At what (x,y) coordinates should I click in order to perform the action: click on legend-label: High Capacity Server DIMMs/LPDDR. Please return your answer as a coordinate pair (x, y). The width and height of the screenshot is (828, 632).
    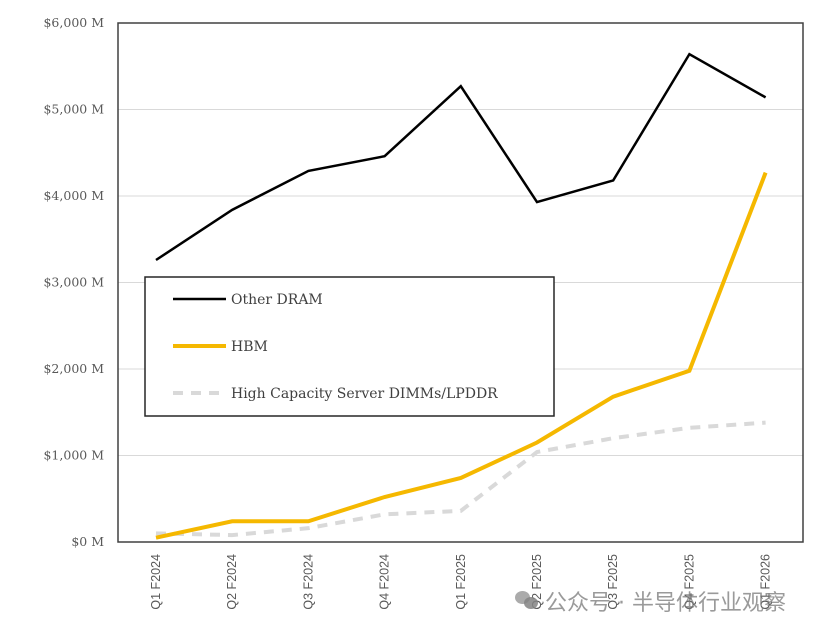
    Looking at the image, I should click on (364, 394).